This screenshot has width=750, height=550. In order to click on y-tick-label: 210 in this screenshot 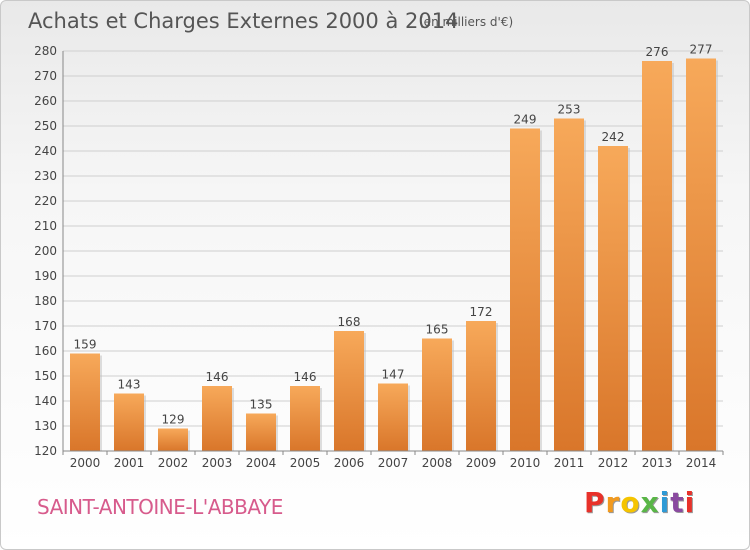, I will do `click(45, 226)`.